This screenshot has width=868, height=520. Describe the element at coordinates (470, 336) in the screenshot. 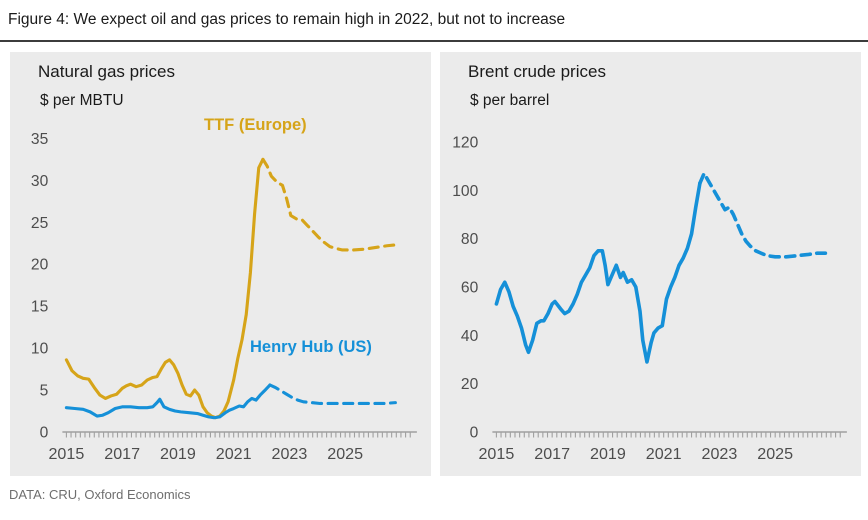

I see `y-tick-label: 40` at that location.